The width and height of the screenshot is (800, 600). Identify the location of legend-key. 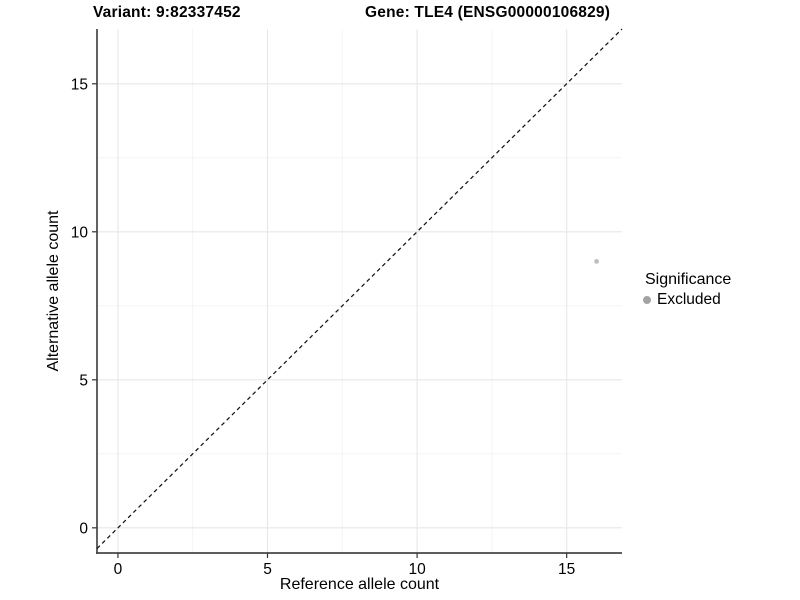
(647, 300).